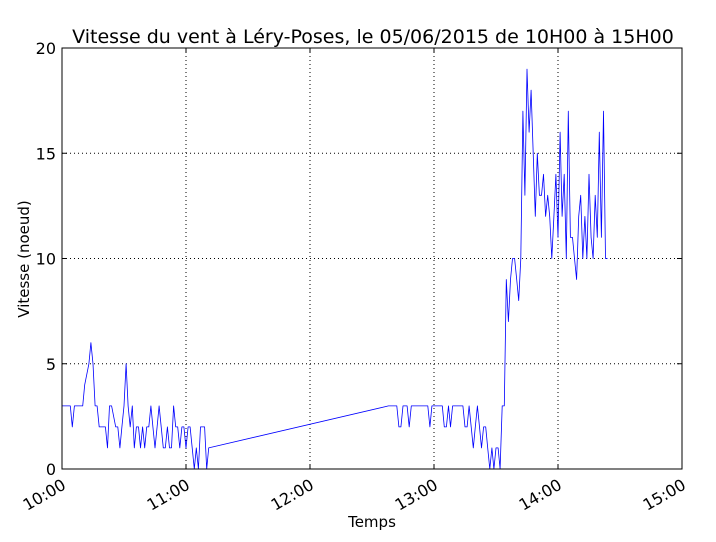  What do you see at coordinates (51, 469) in the screenshot?
I see `y-tick-label: 0` at bounding box center [51, 469].